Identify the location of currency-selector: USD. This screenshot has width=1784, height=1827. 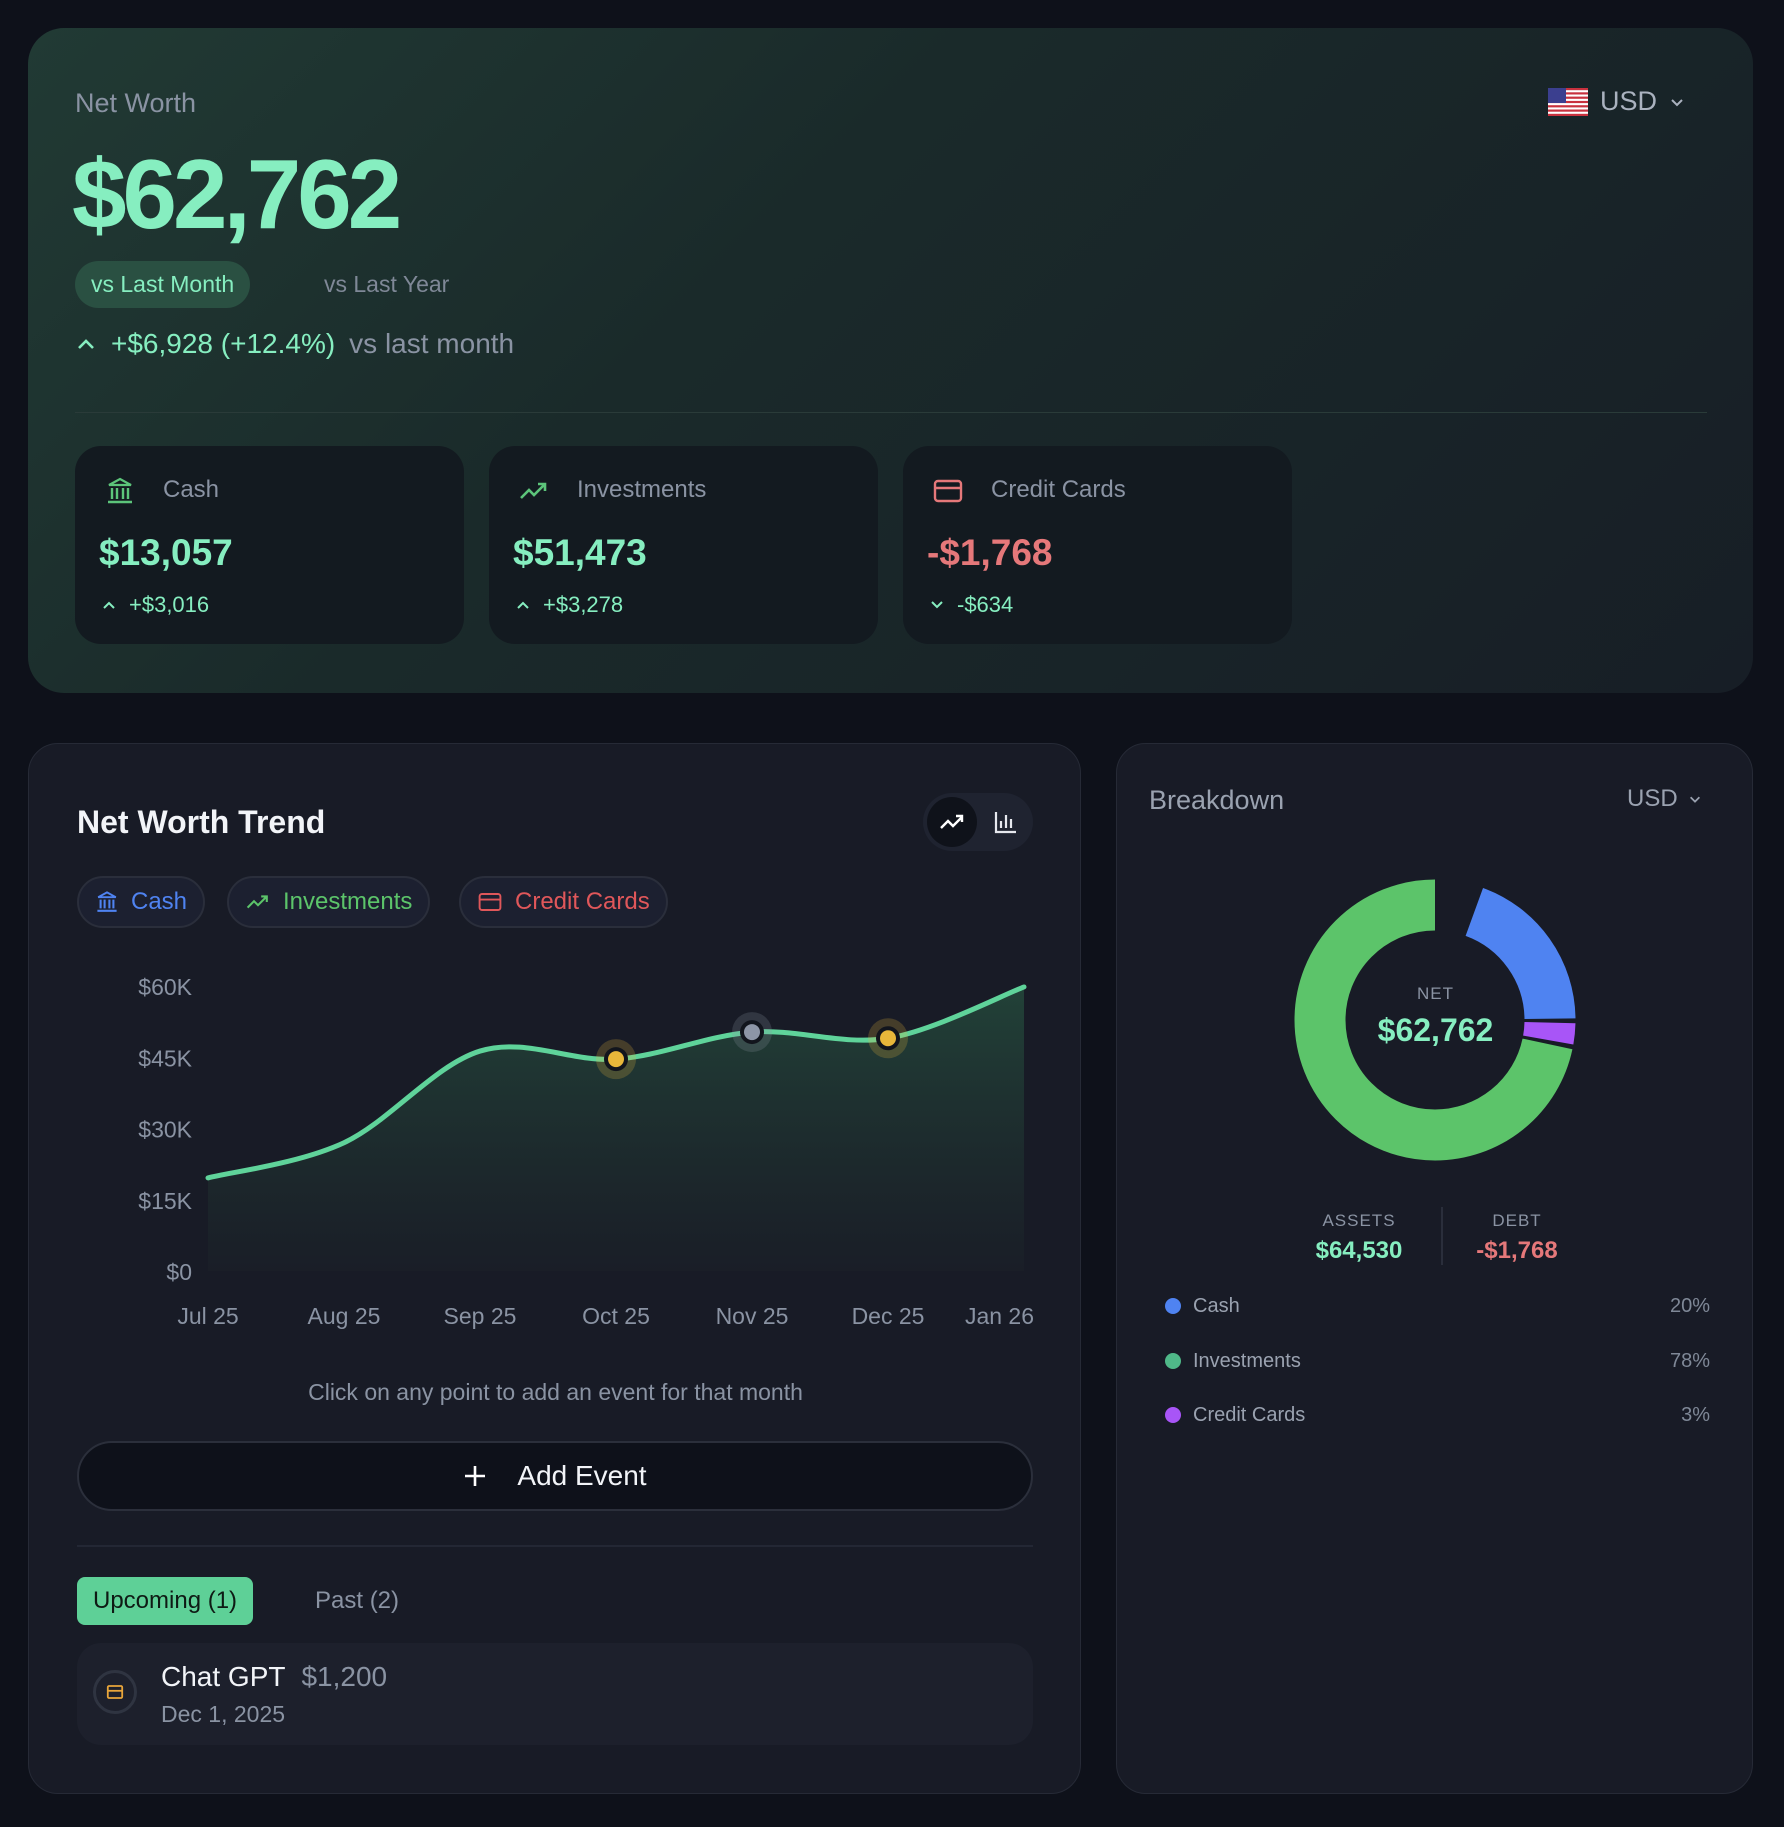
(1616, 101).